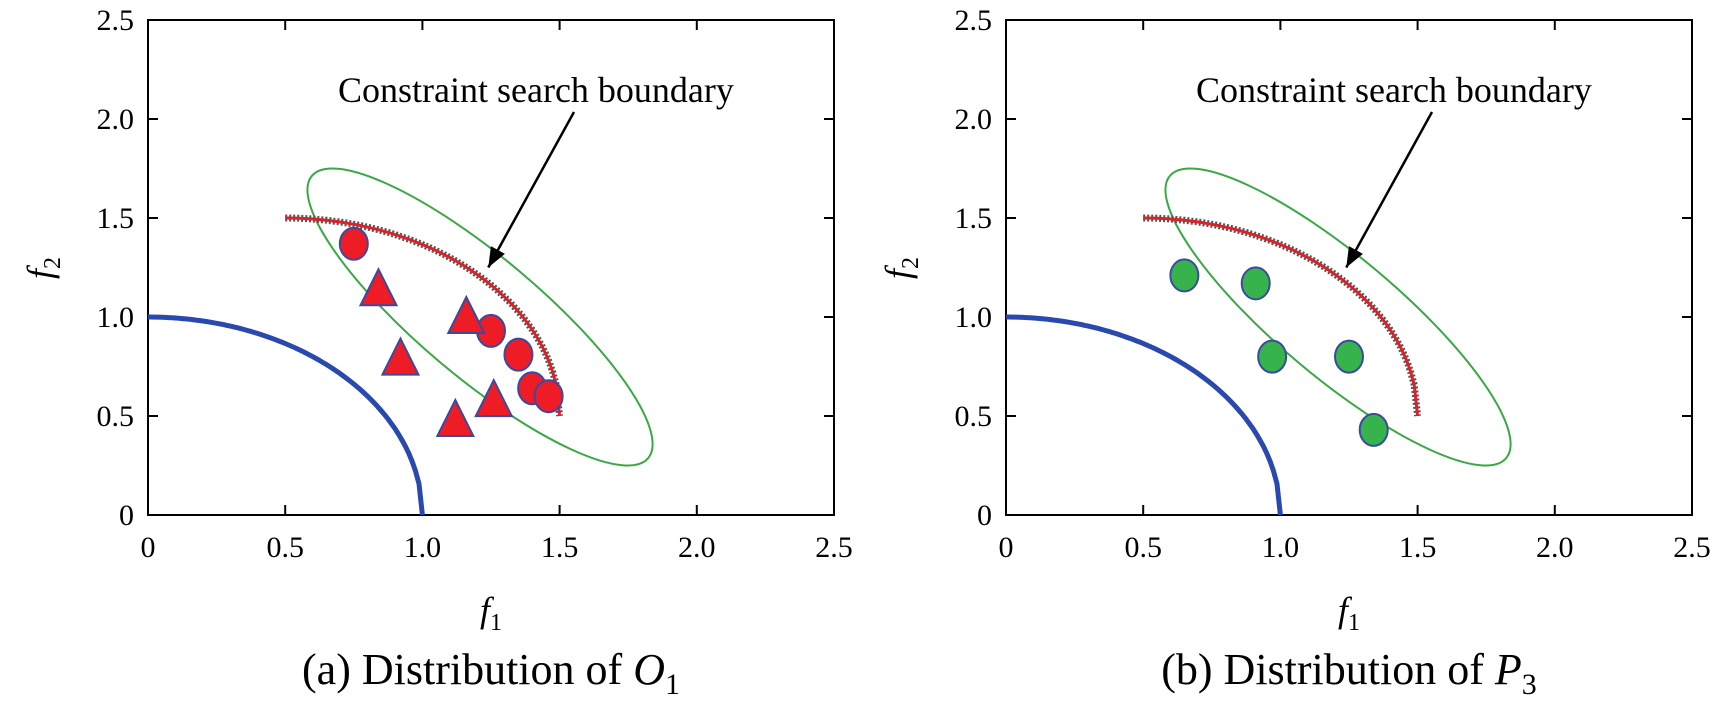 Image resolution: width=1732 pixels, height=705 pixels. I want to click on caption-subscript: 1, so click(672, 684).